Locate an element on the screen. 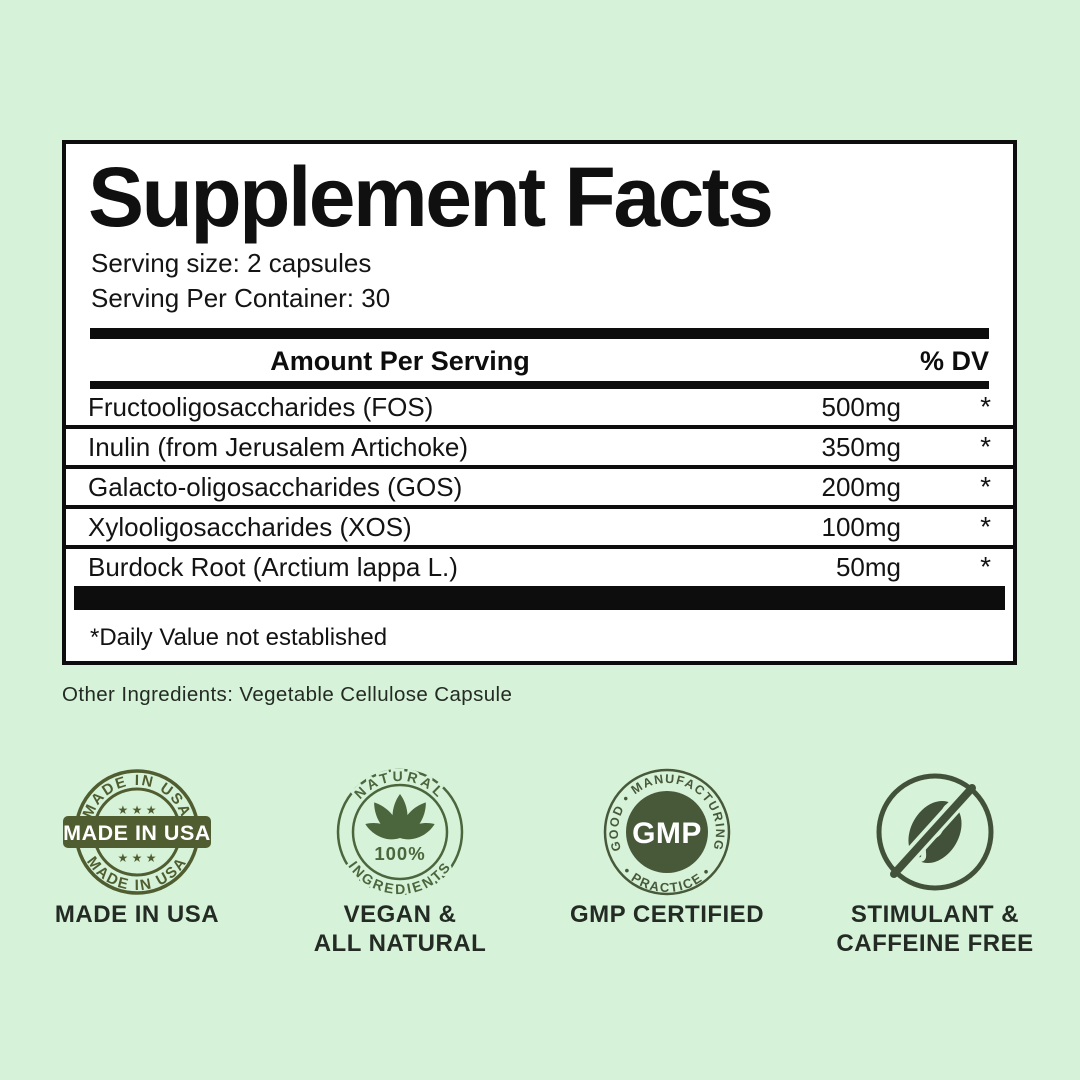 The image size is (1080, 1080). daily-value-footnote: *Daily Value not established is located at coordinates (239, 637).